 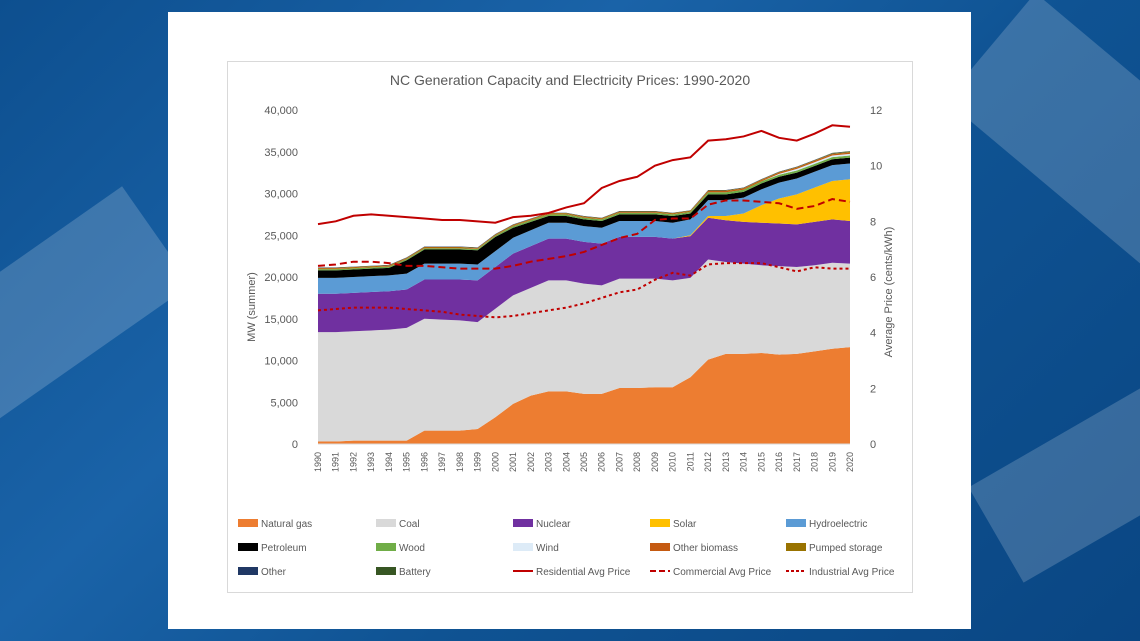 I want to click on x-tick-label: 2013, so click(x=726, y=462).